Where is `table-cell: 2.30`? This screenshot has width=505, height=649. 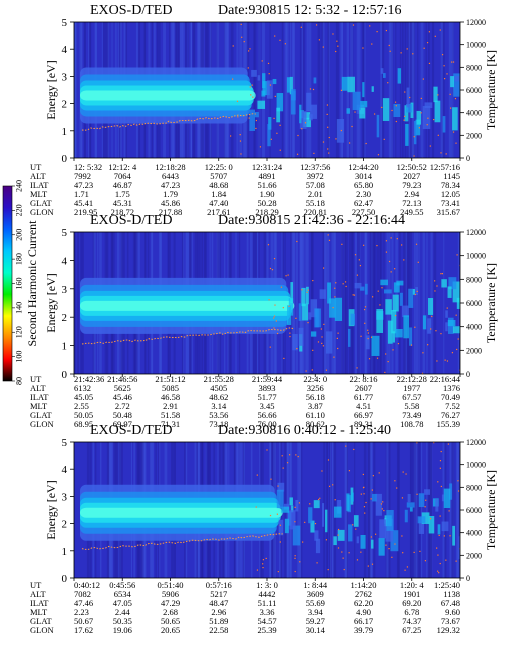
table-cell: 2.30 is located at coordinates (363, 194).